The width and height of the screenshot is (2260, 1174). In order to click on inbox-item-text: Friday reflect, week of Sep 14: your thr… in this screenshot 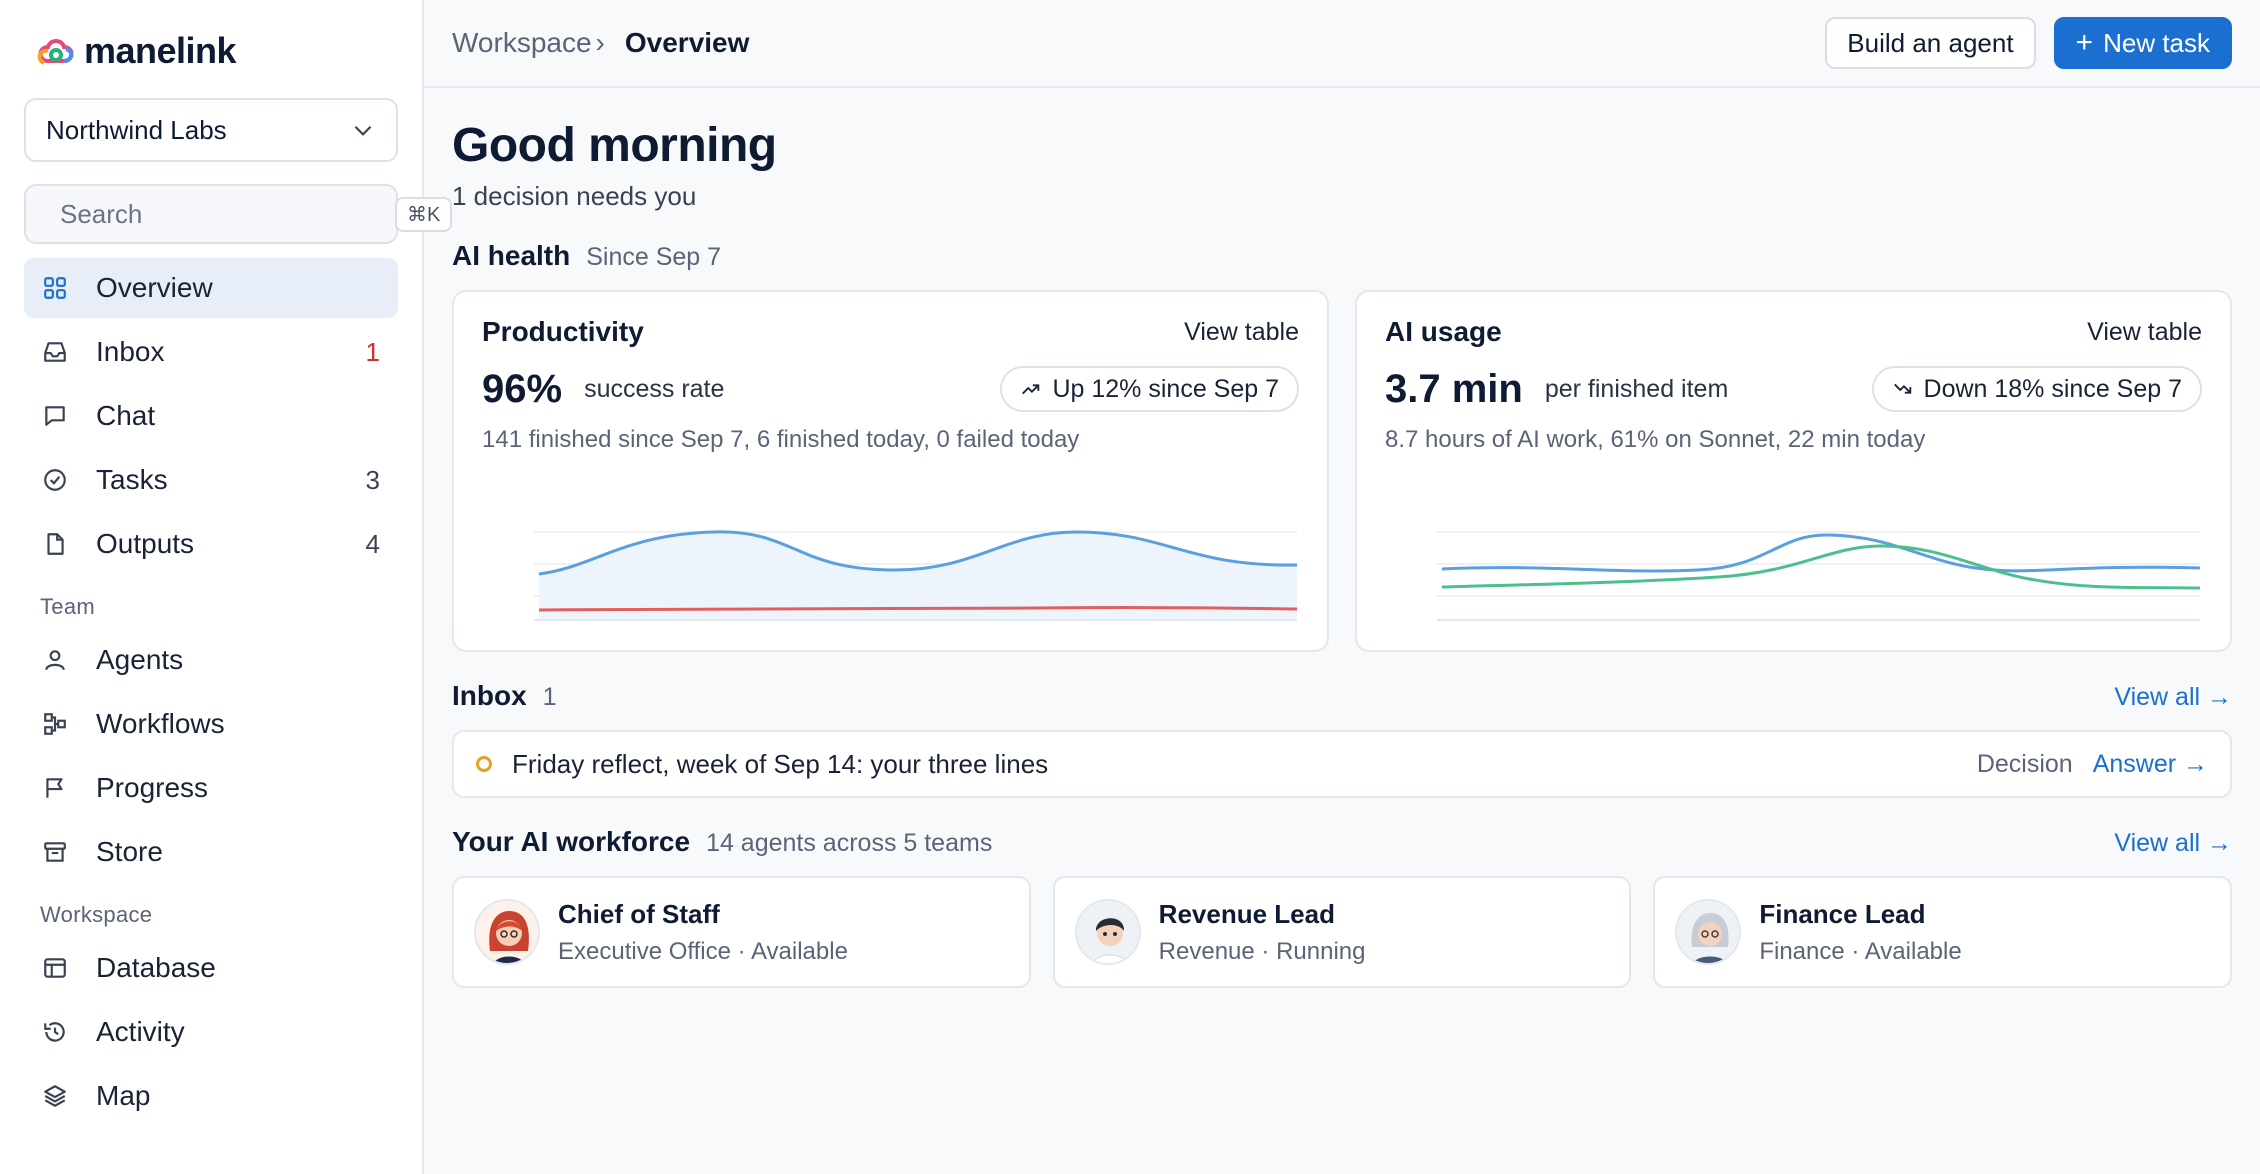, I will do `click(780, 763)`.